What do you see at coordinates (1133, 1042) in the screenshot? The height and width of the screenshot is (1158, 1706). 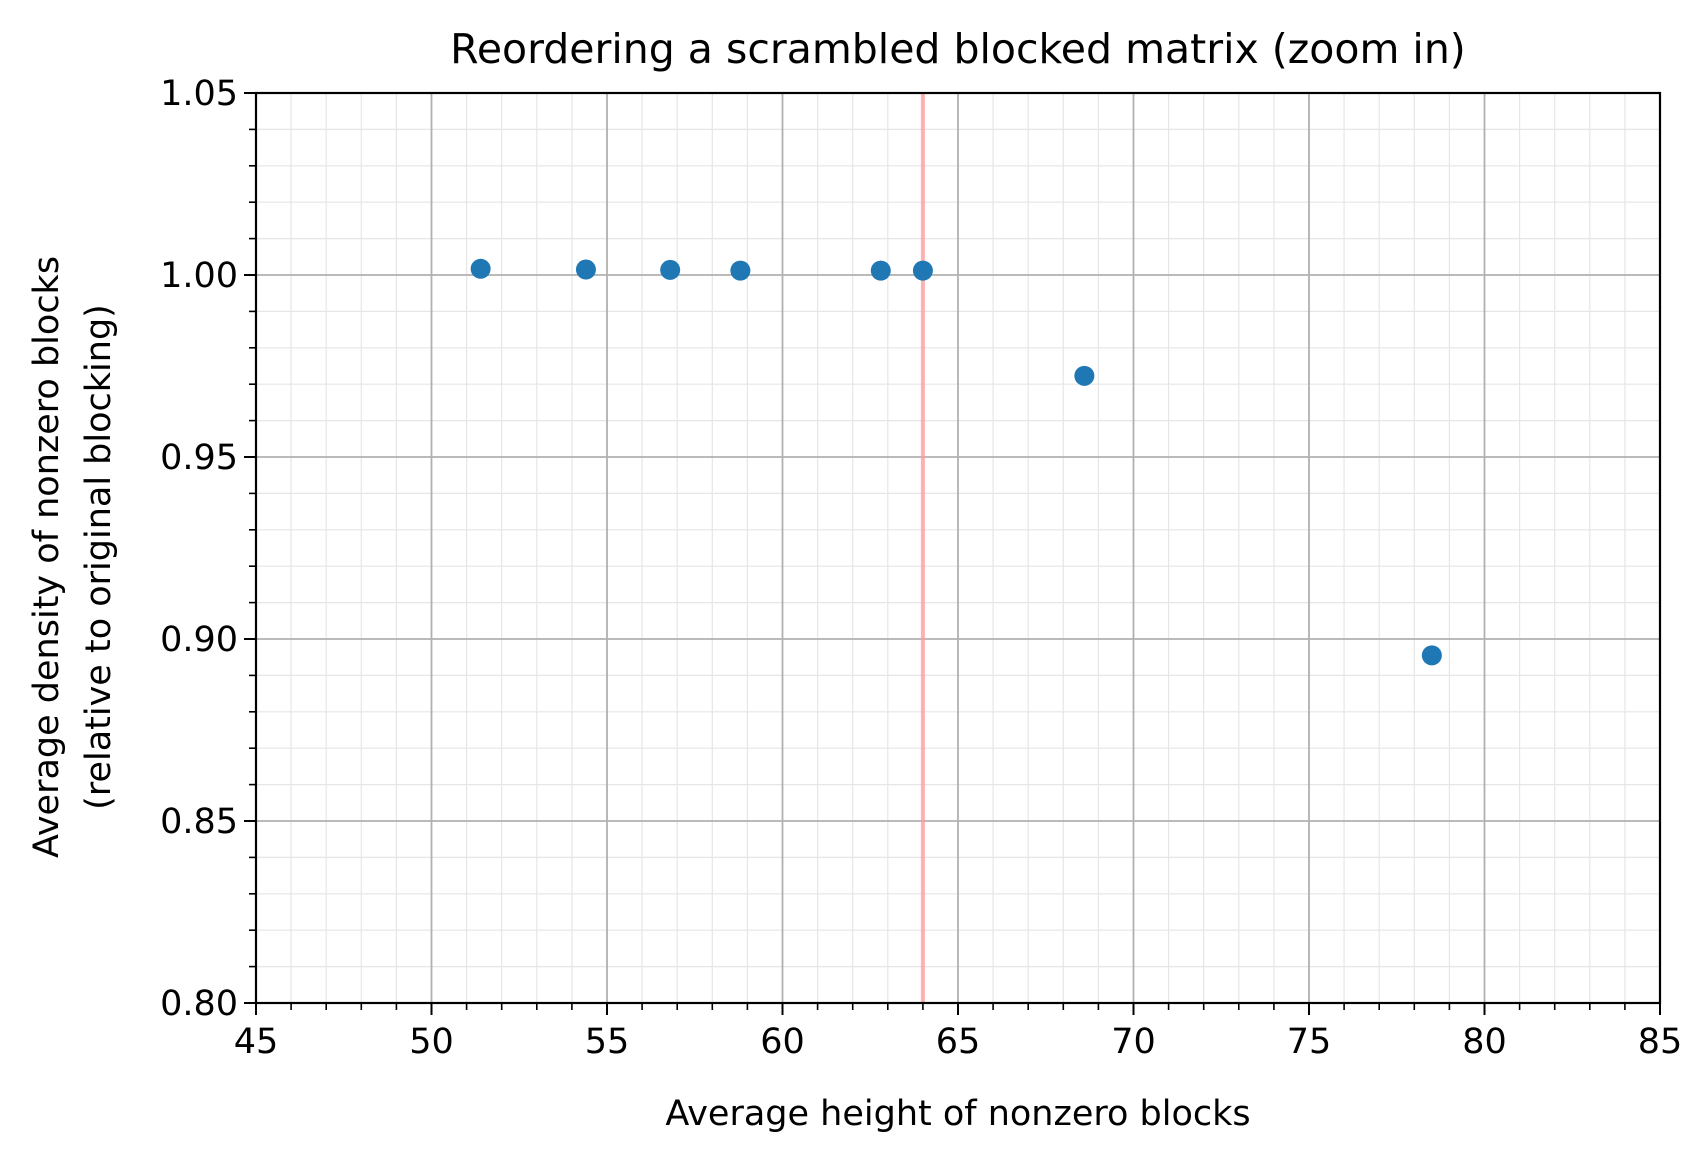 I see `x-tick-label: 70` at bounding box center [1133, 1042].